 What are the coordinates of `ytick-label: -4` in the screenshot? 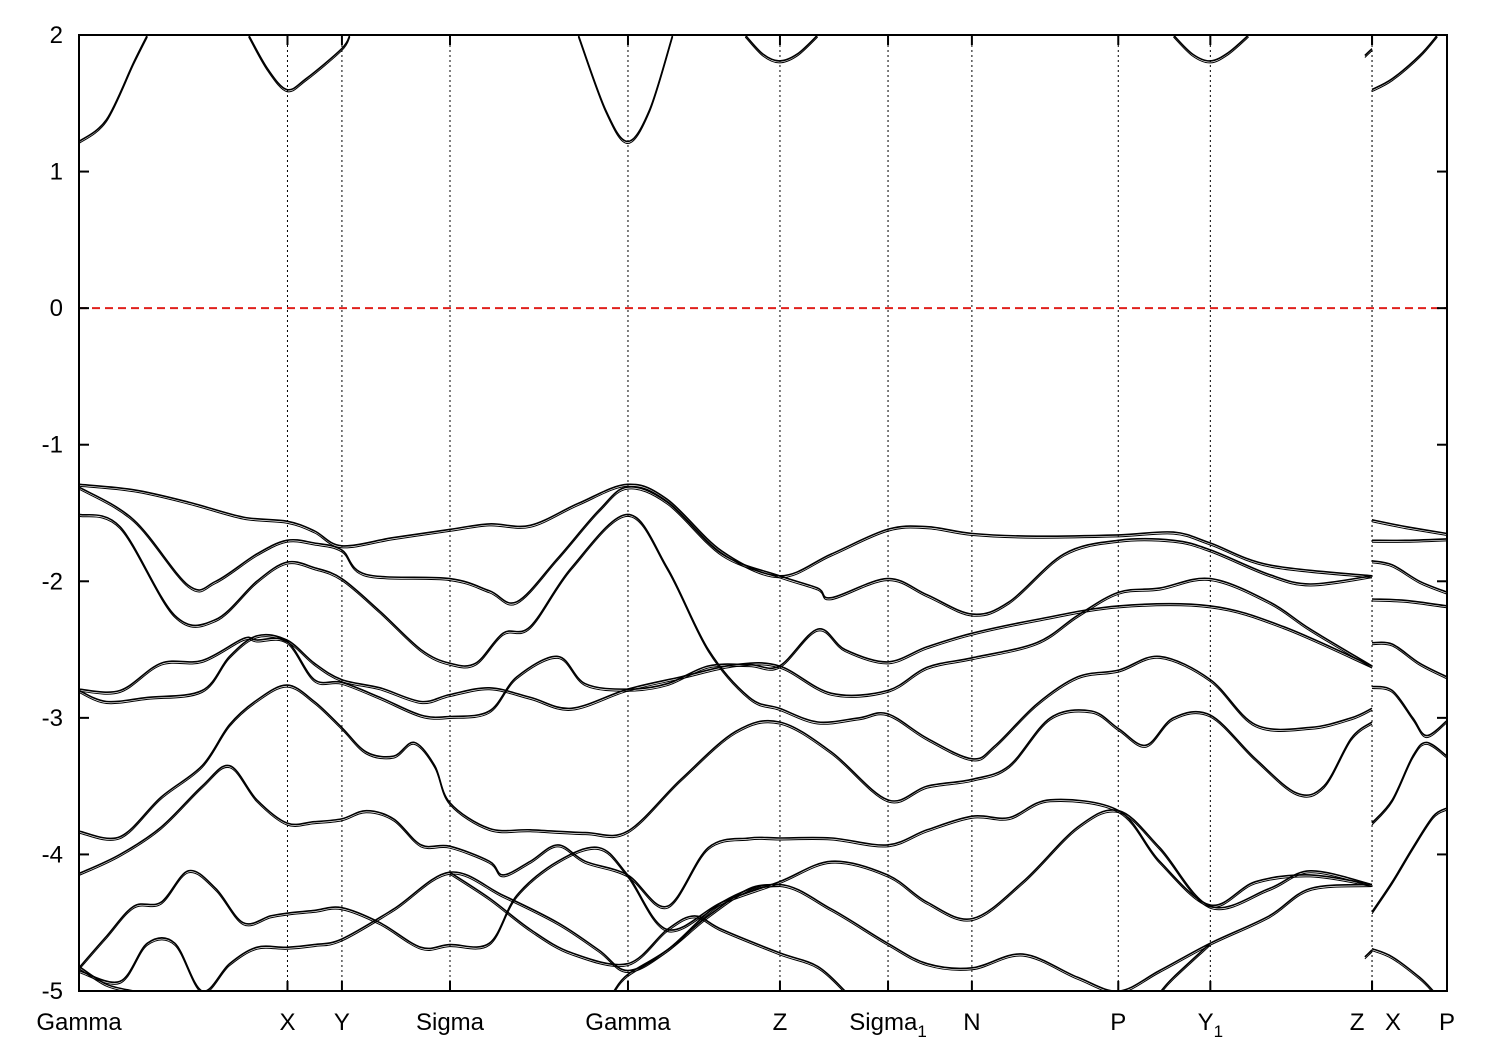 It's located at (52, 854).